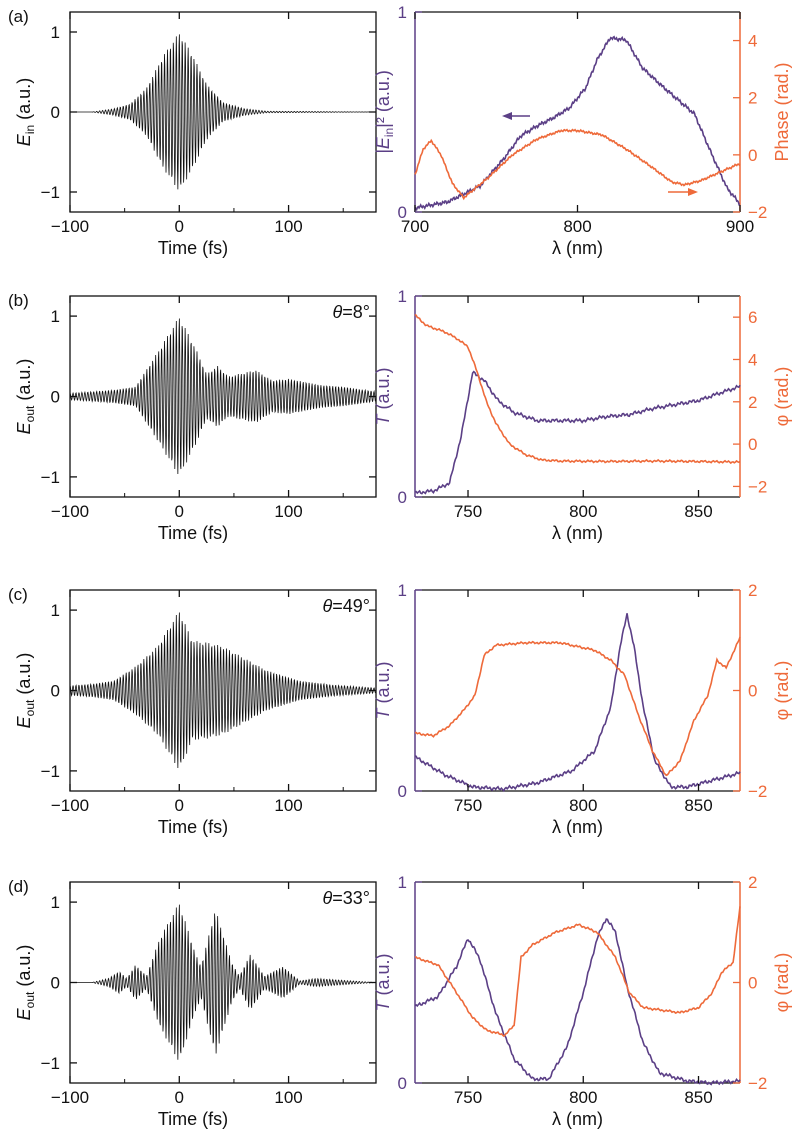  I want to click on time-plot-1: −100 0 100 −1 0 1 (a) Time (fs) Ein (a.u.), so click(192, 132).